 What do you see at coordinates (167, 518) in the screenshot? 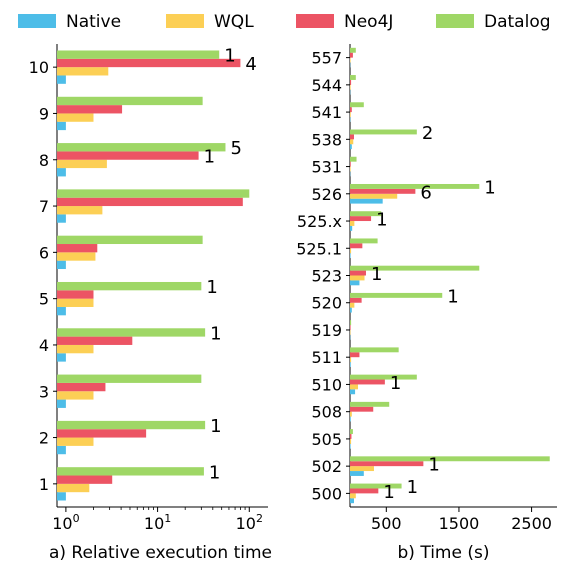
I see `x-tick-exponent: 1` at bounding box center [167, 518].